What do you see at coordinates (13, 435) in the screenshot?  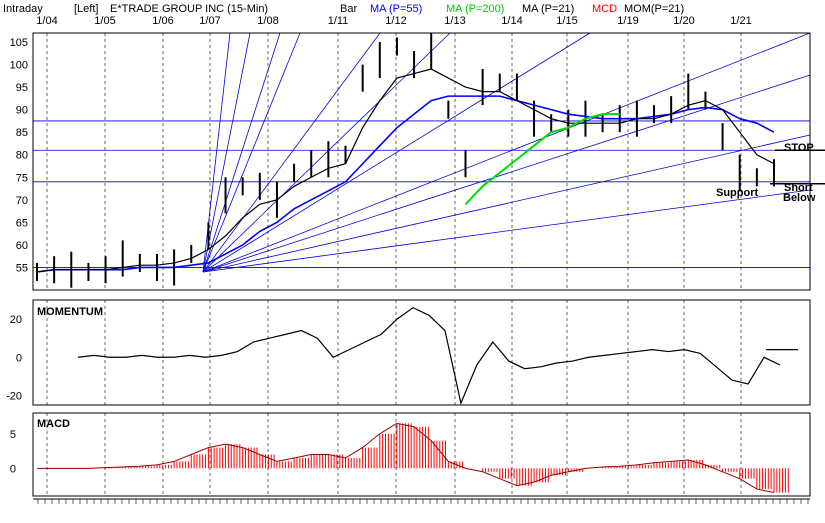 I see `y-tick-label: 5` at bounding box center [13, 435].